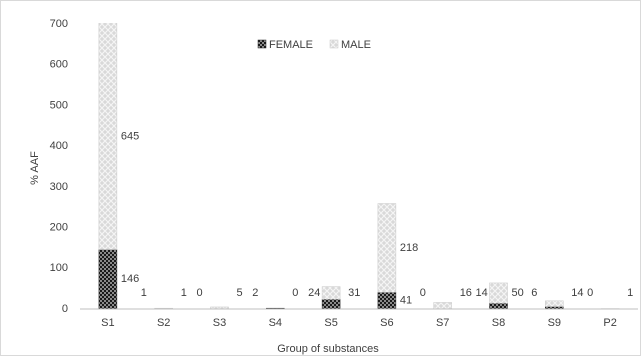 This screenshot has height=356, width=641. I want to click on y-tick-label: 100, so click(59, 268).